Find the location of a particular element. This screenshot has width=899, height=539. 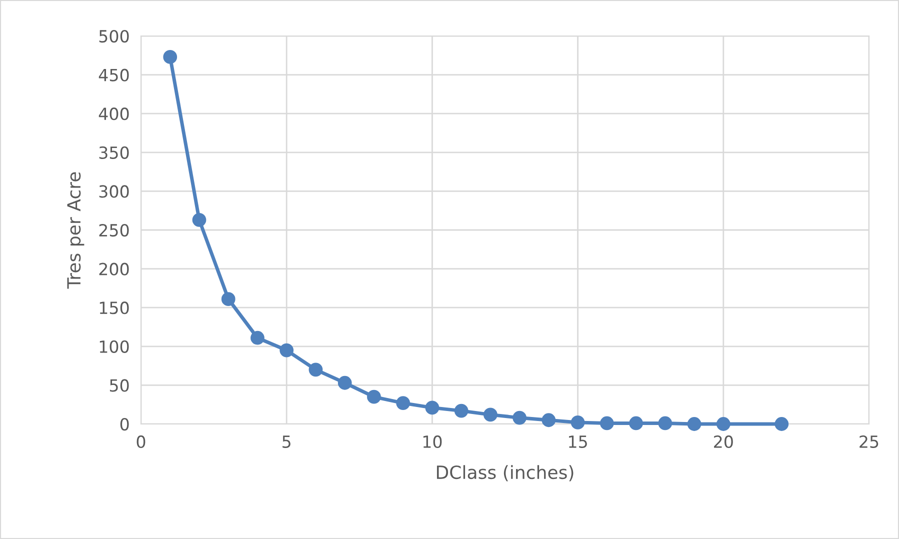

y-tick-label: 500 is located at coordinates (114, 36).